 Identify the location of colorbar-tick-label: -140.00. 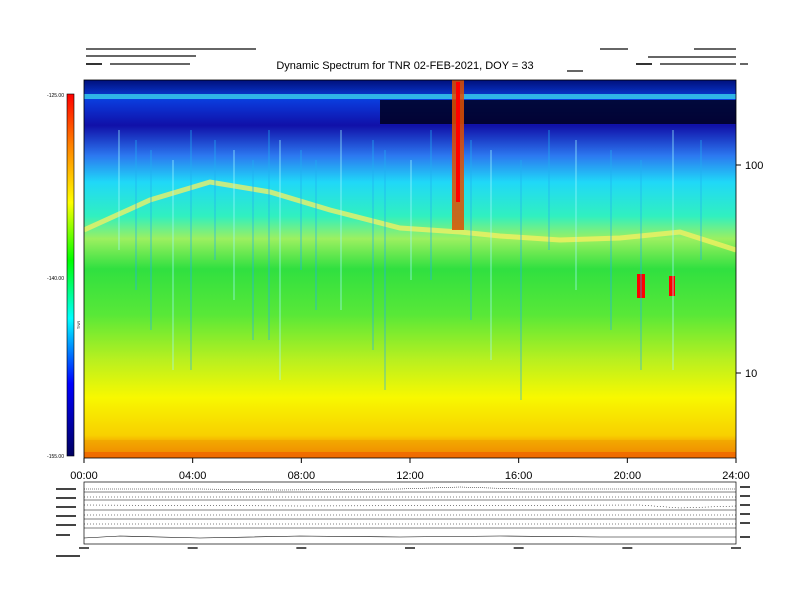
(55, 279).